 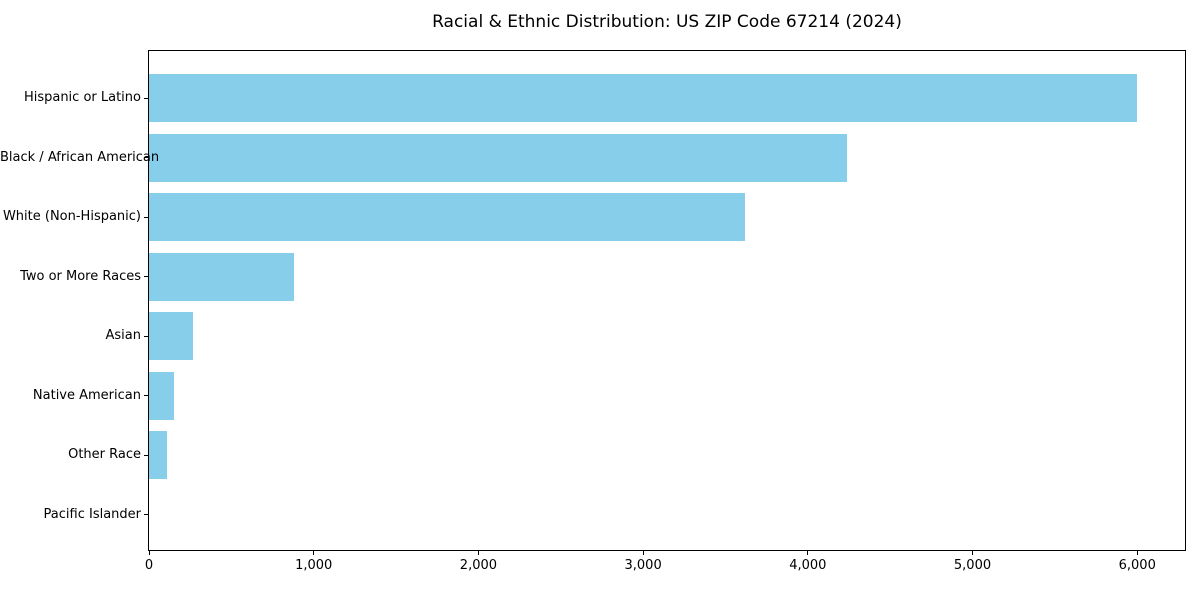 I want to click on x-tick-label-0: 0, so click(x=149, y=565).